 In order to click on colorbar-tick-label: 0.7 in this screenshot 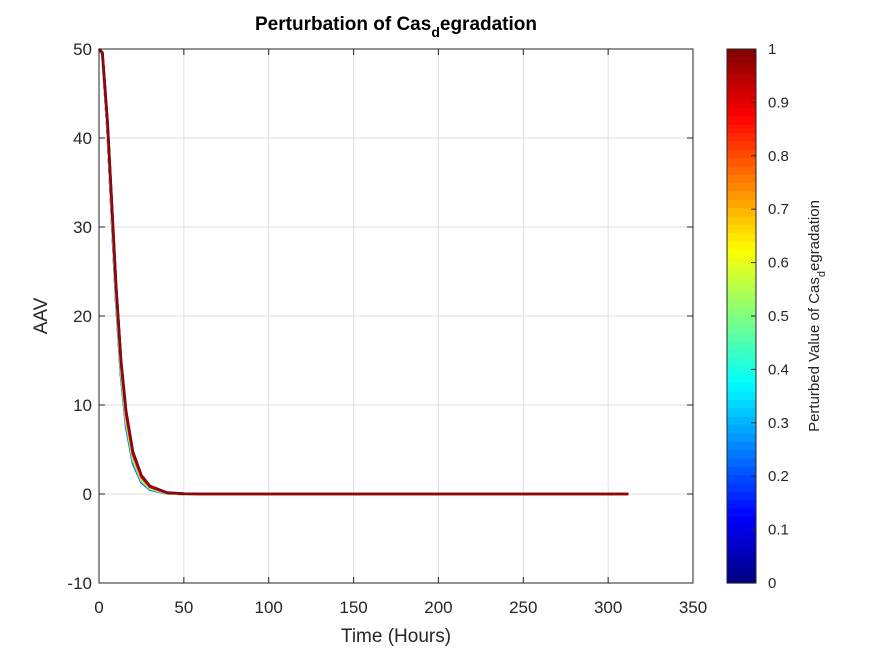, I will do `click(778, 209)`.